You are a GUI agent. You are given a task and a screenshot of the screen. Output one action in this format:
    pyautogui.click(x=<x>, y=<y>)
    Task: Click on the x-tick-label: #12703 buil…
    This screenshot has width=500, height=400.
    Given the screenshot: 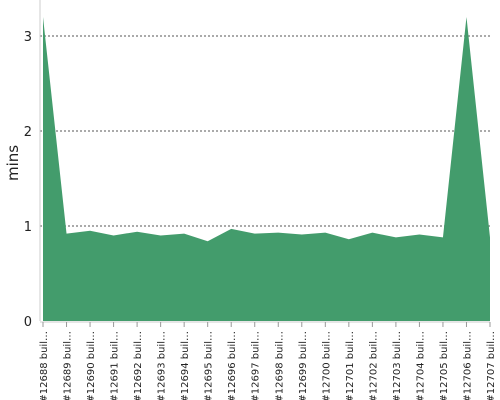 What is the action you would take?
    pyautogui.click(x=397, y=365)
    